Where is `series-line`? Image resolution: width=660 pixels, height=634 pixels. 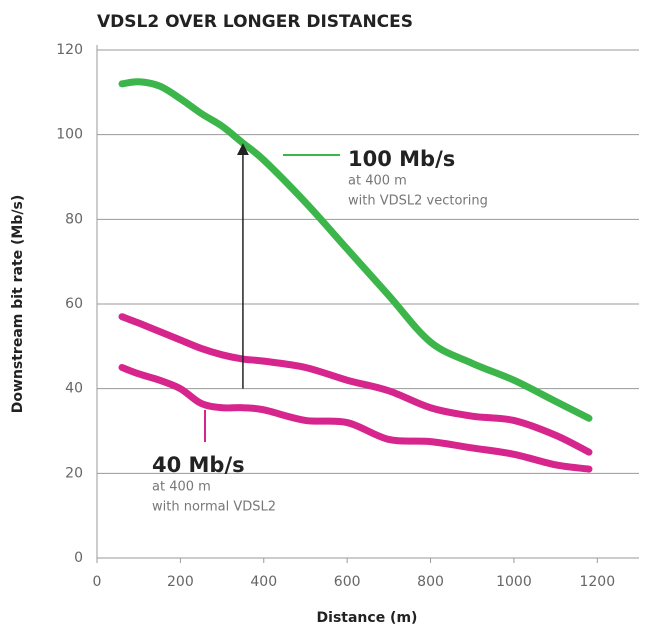 series-line is located at coordinates (355, 418).